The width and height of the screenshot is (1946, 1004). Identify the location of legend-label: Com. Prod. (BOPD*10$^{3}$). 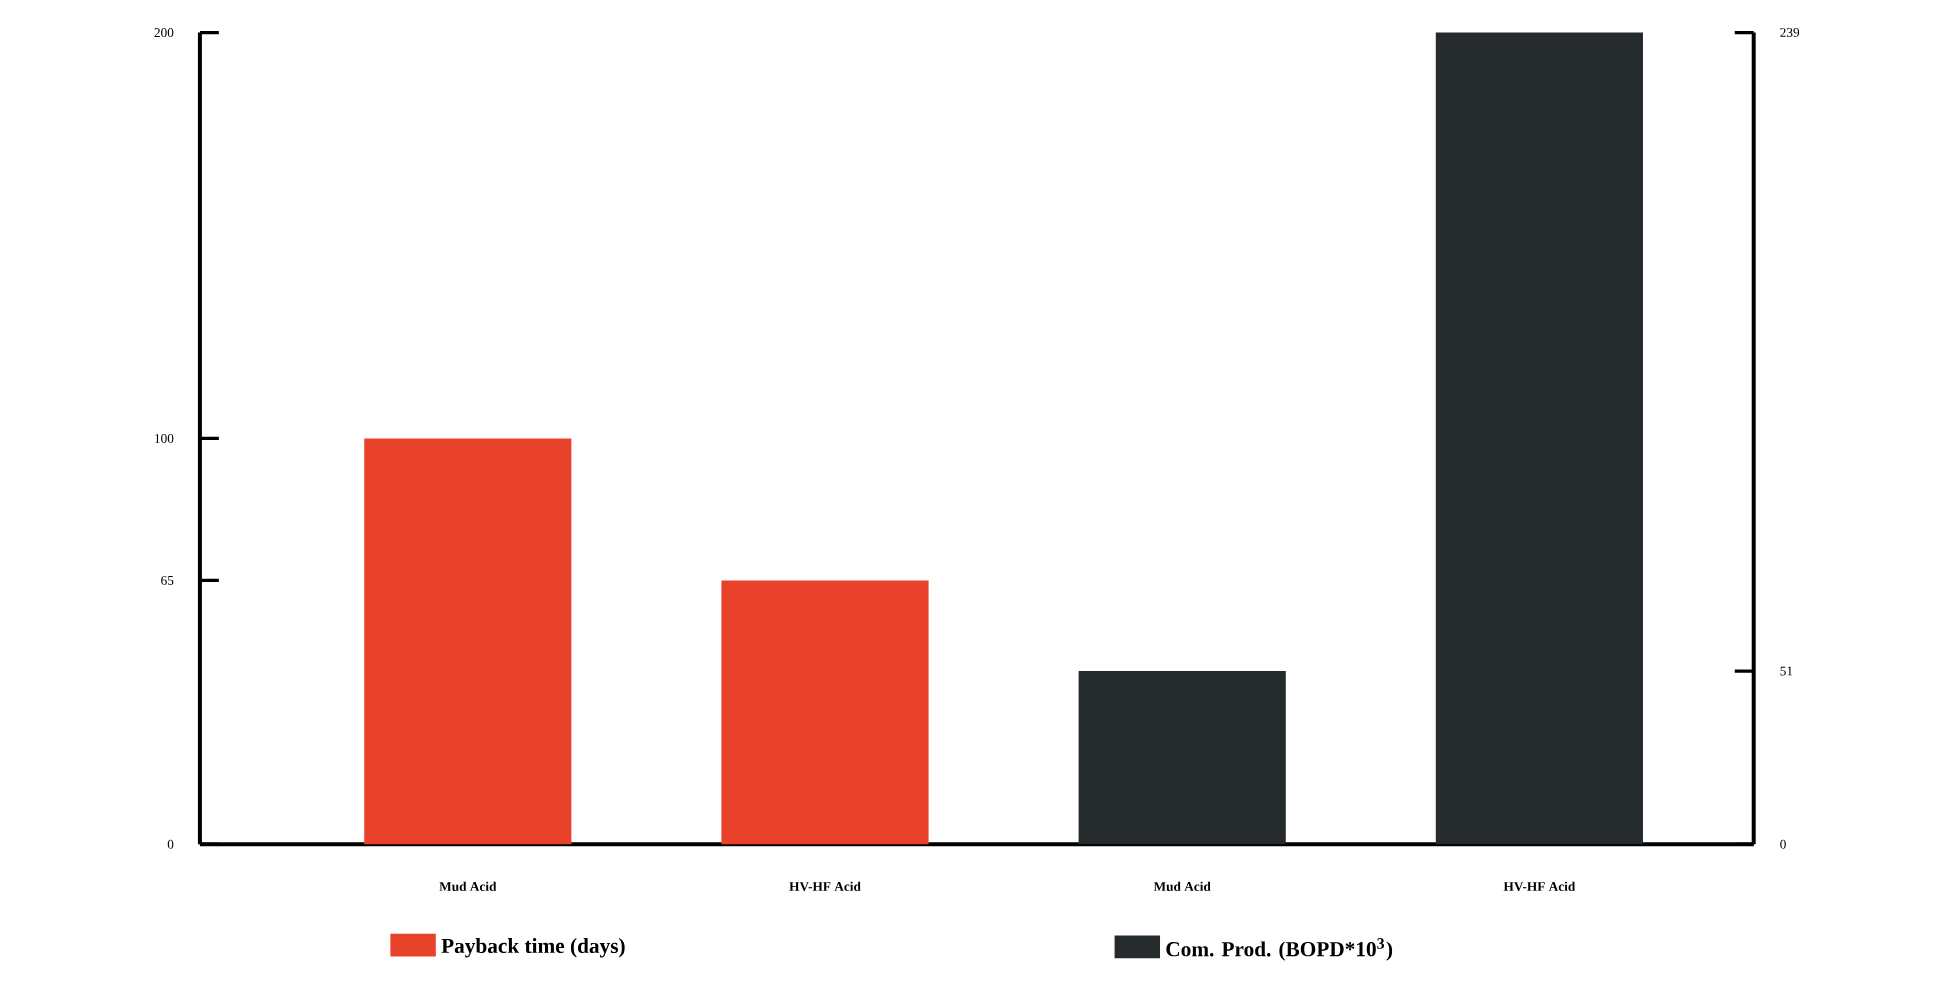
(1279, 949).